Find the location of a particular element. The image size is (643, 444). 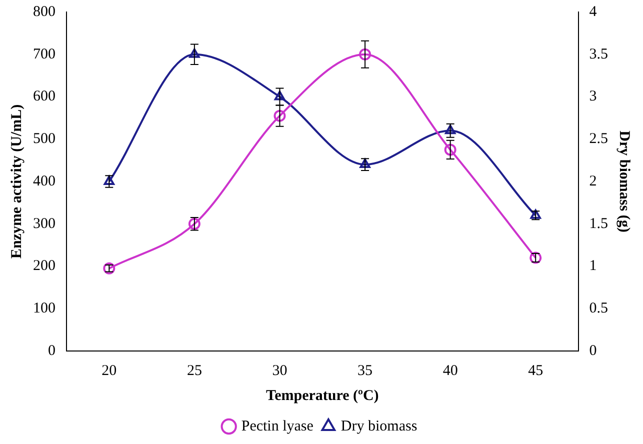

y-tick-label: 300 is located at coordinates (44, 224).